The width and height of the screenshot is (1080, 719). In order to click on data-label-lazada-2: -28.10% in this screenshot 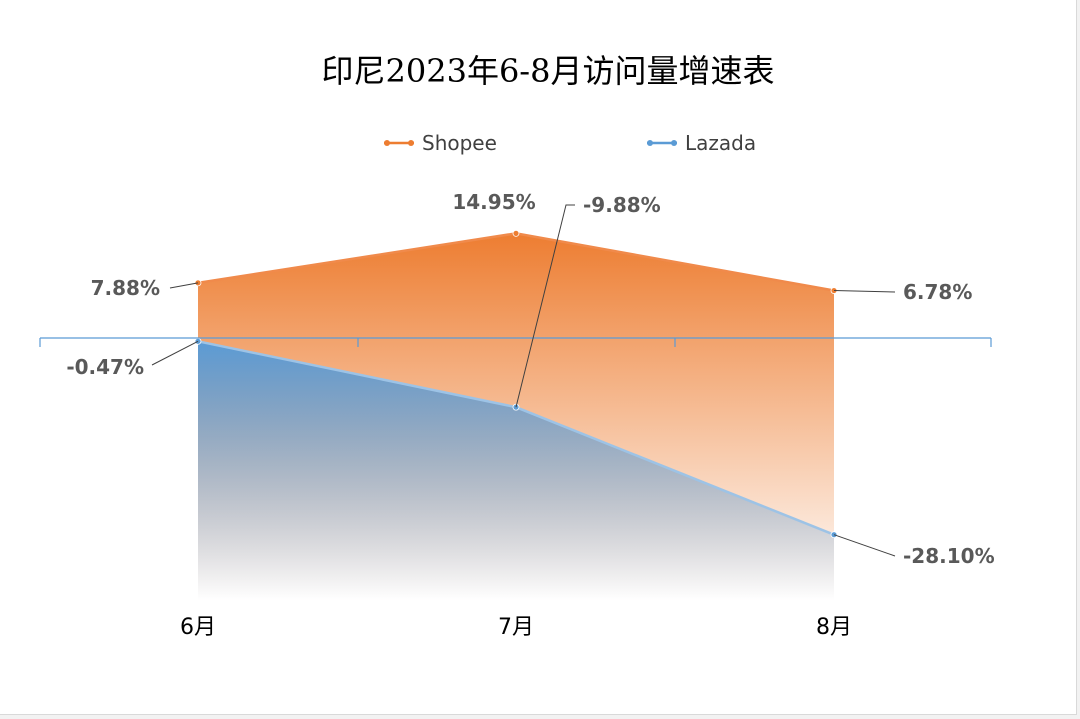, I will do `click(949, 556)`.